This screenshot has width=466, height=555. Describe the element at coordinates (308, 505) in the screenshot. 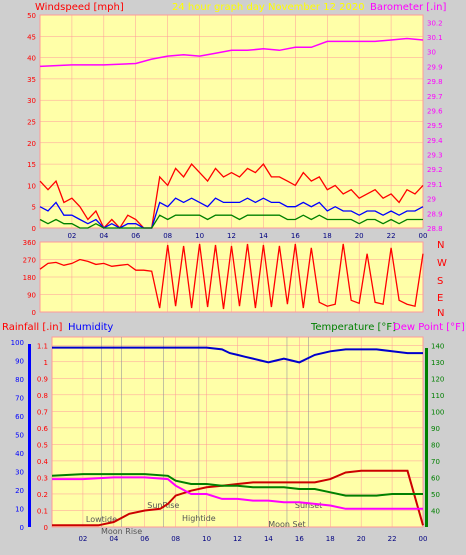

I see `annotation-label: Sunset` at that location.